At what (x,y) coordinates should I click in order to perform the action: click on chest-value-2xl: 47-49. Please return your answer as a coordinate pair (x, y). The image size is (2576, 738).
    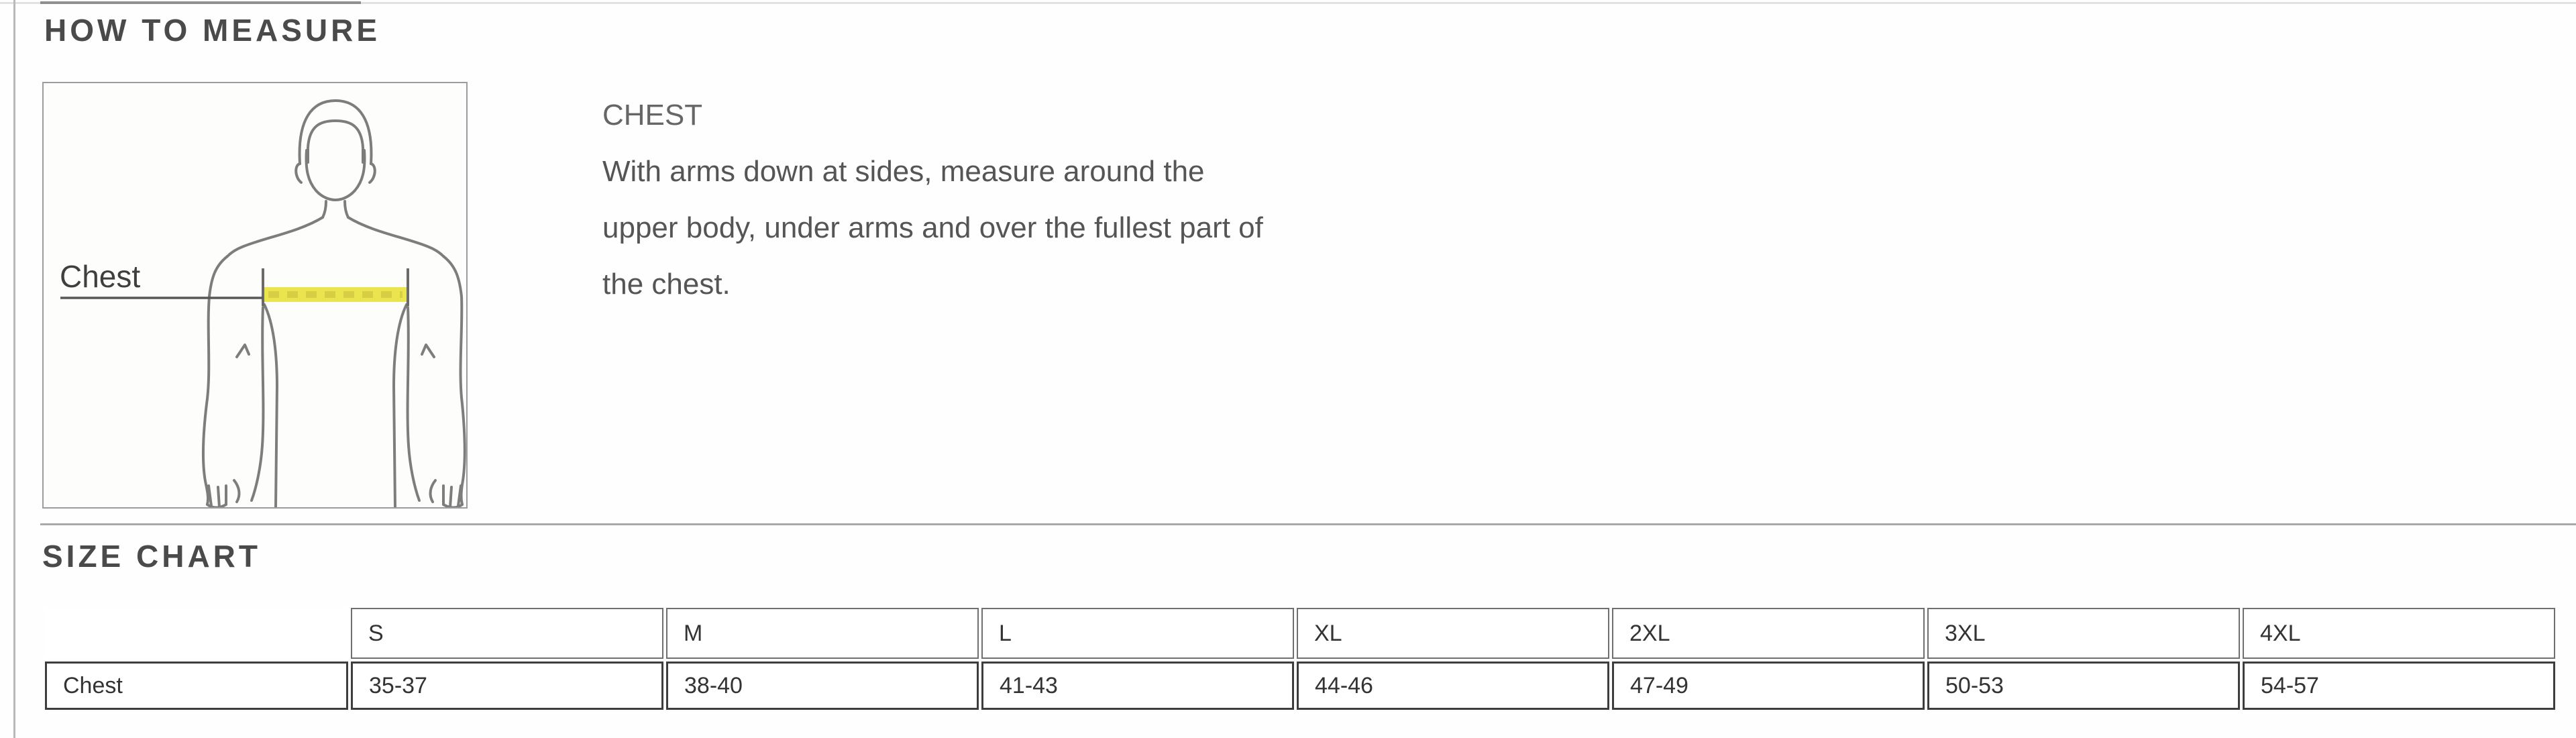
    Looking at the image, I should click on (1768, 686).